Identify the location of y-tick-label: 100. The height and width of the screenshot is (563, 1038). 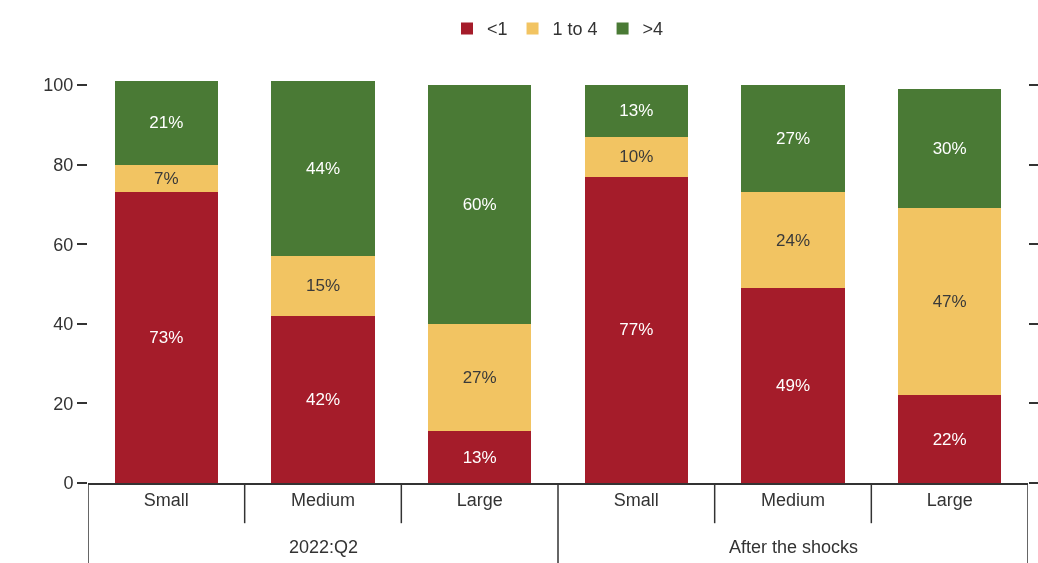
(58, 85).